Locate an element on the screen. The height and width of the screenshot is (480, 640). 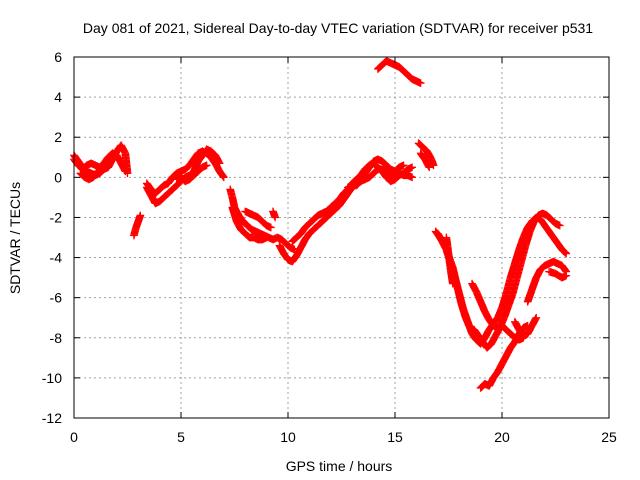
y-axis-label: SDTVAR / TECUs is located at coordinates (15, 238).